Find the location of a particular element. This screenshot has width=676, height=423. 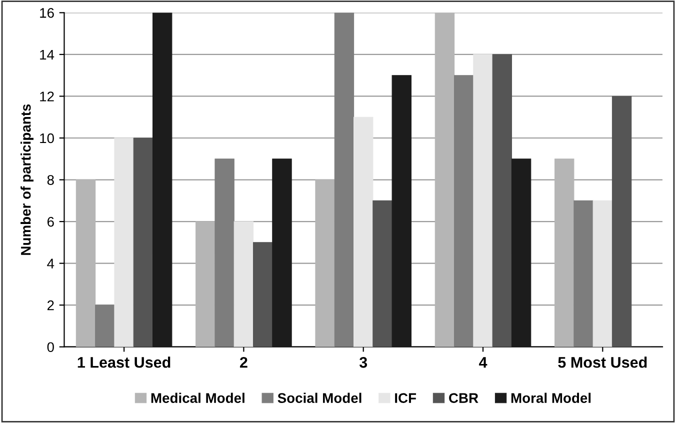

legend-label: ICF is located at coordinates (405, 398).